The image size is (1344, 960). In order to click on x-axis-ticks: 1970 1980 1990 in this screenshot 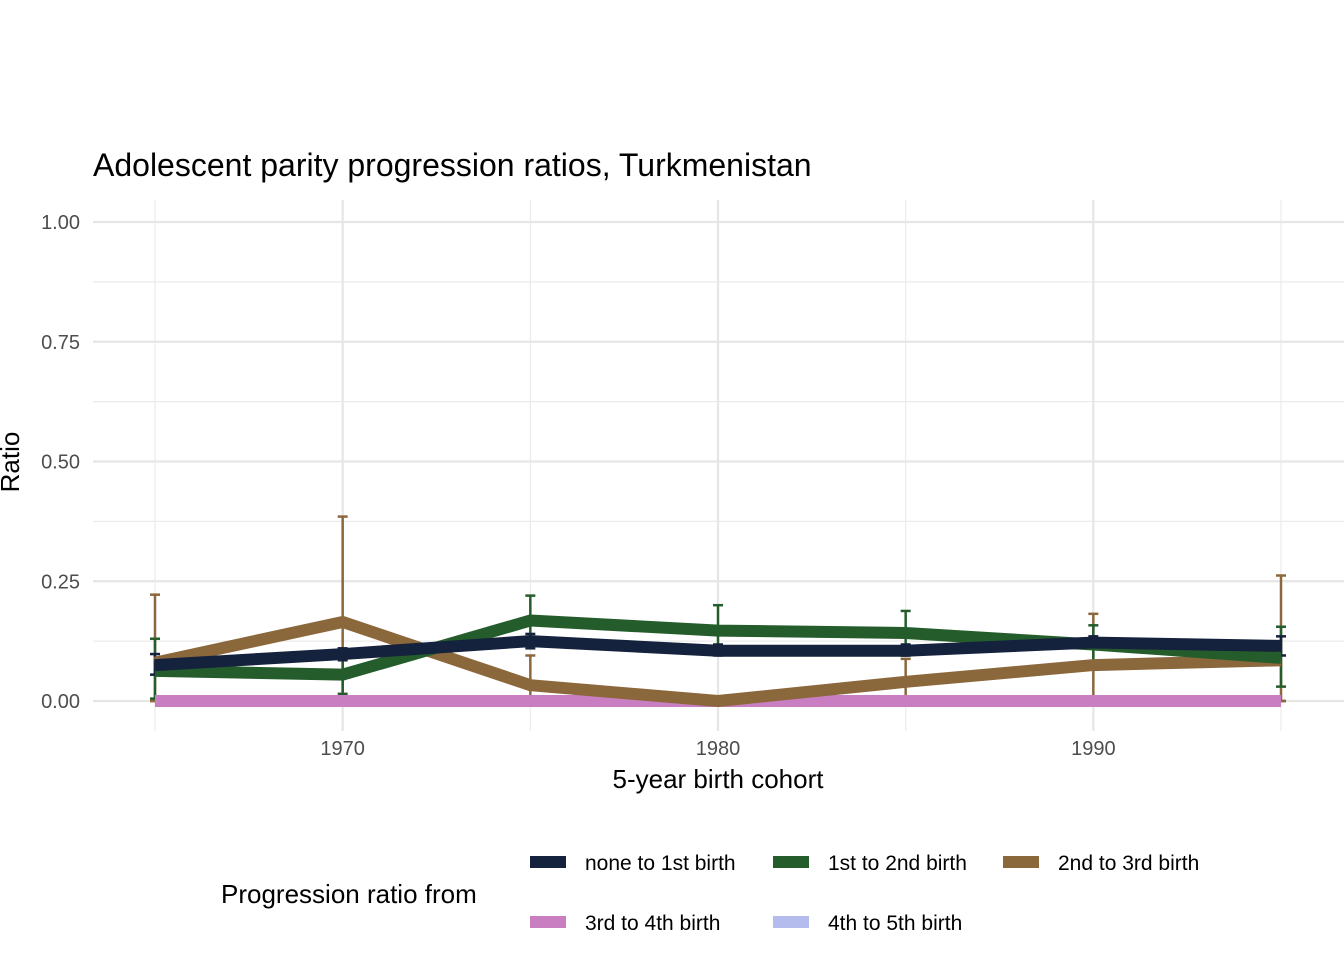, I will do `click(717, 749)`.